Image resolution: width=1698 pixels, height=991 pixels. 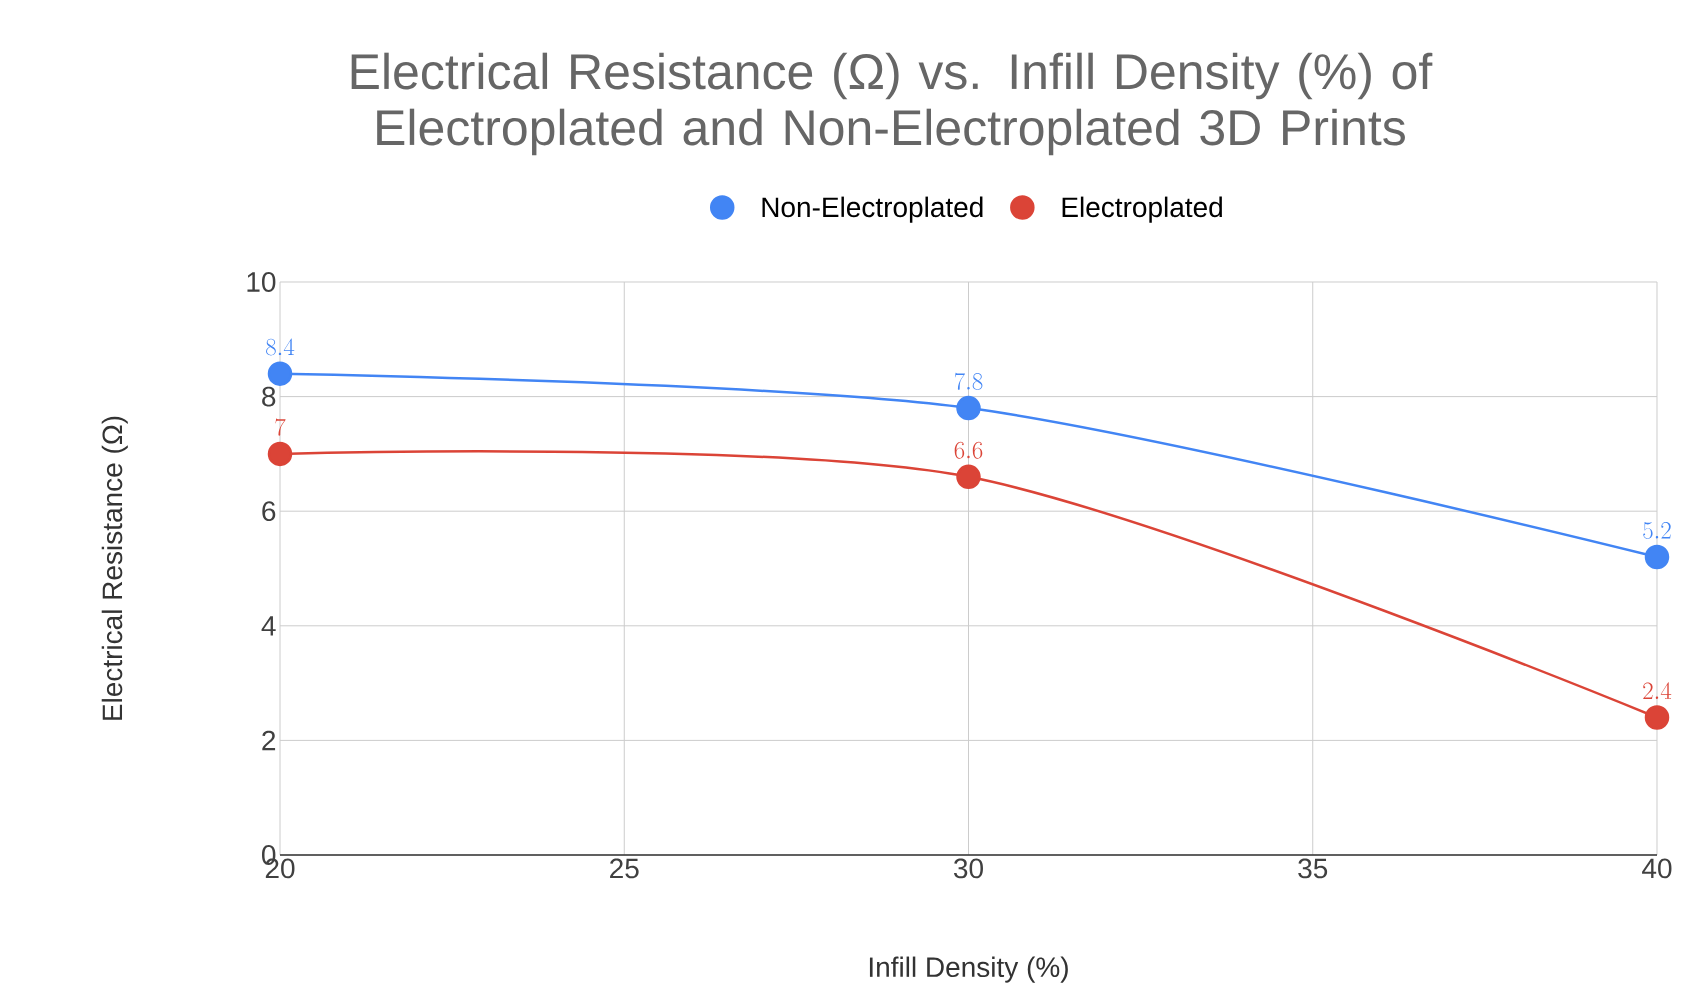 I want to click on x-tick-label: 40, so click(x=1657, y=868).